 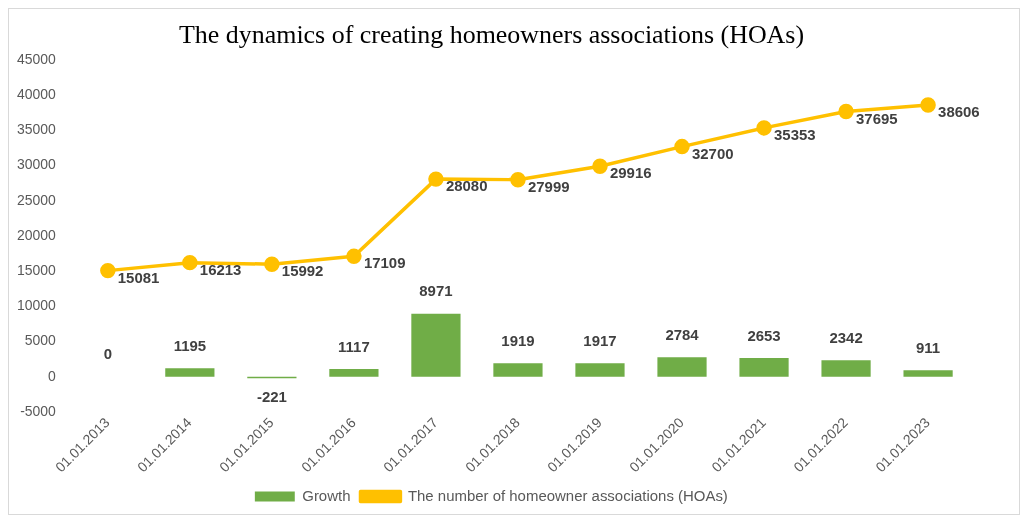 I want to click on y-tick-label: 5000, so click(x=40, y=340).